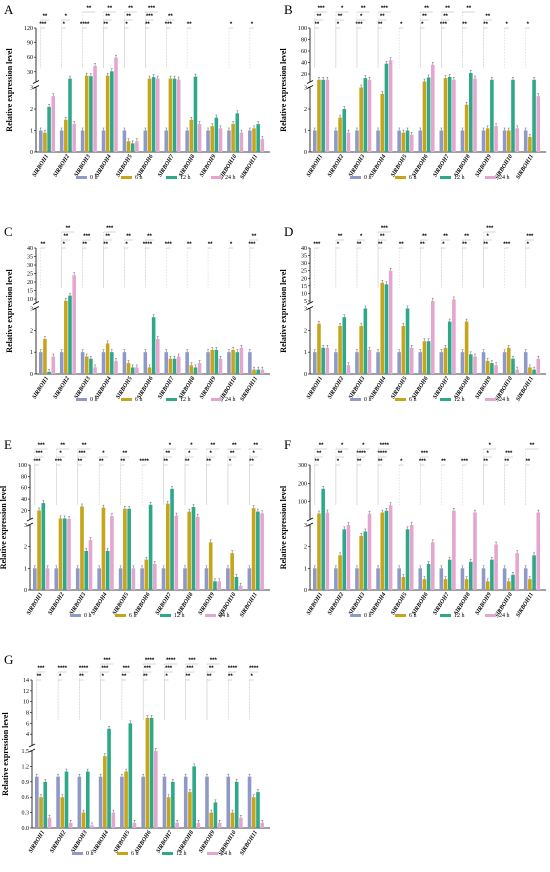 The image size is (550, 872). Describe the element at coordinates (383, 454) in the screenshot. I see `significance-label: ****` at that location.